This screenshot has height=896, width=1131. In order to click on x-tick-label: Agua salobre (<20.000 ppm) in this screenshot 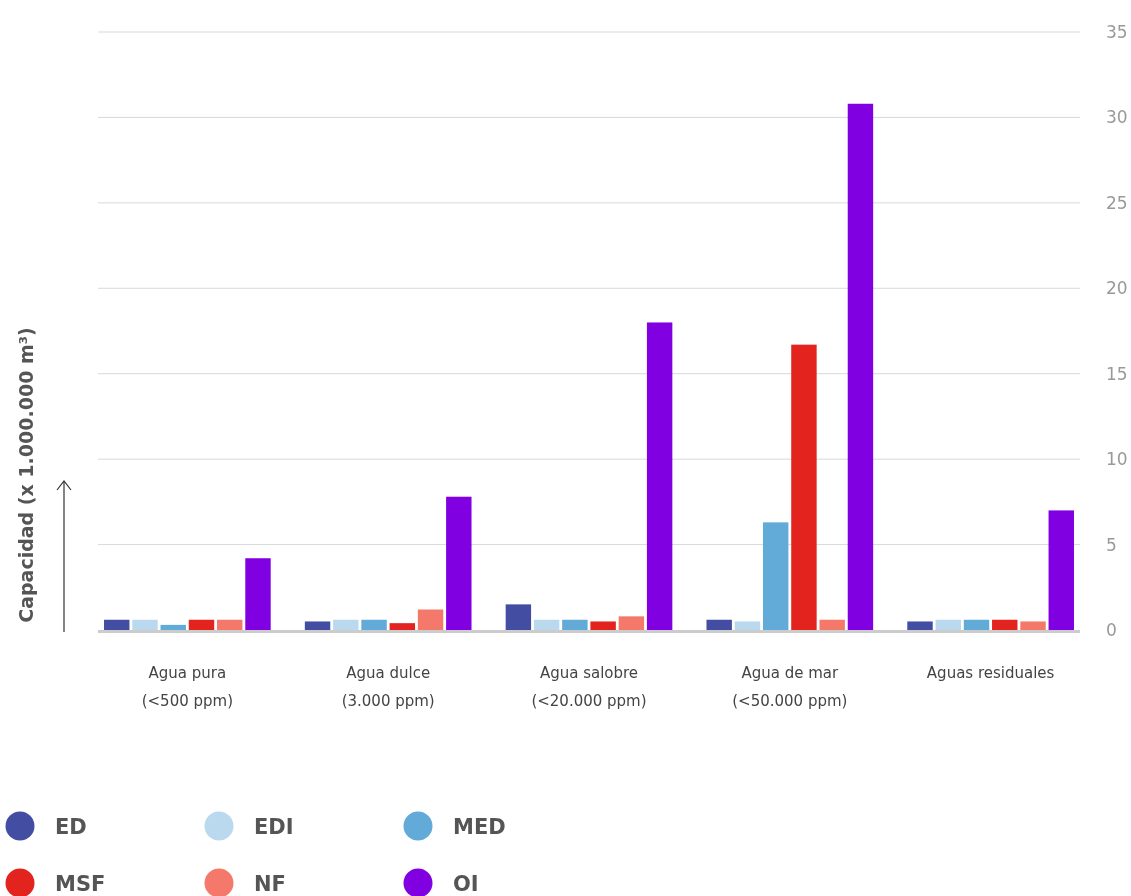, I will do `click(589, 687)`.